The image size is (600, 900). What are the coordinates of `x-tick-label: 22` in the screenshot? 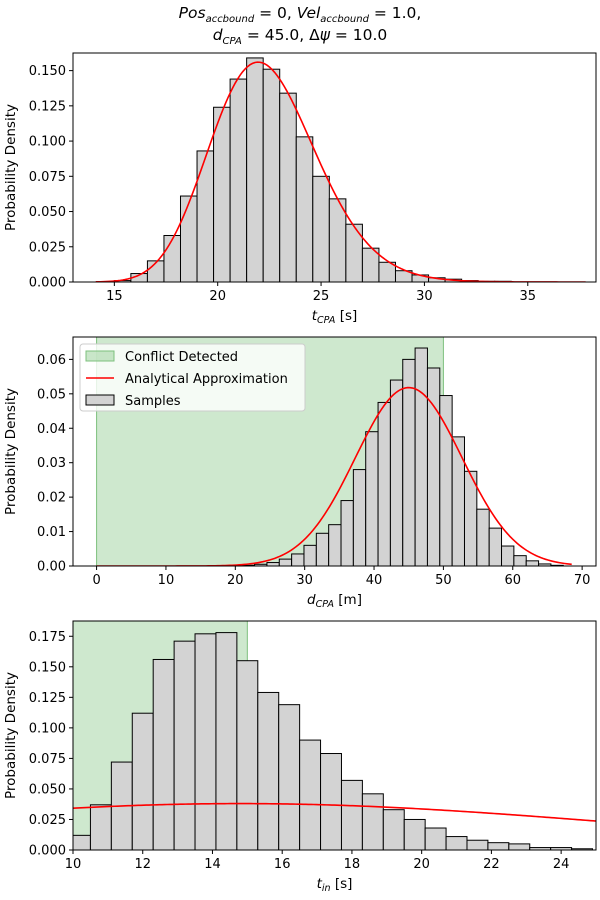 It's located at (491, 864).